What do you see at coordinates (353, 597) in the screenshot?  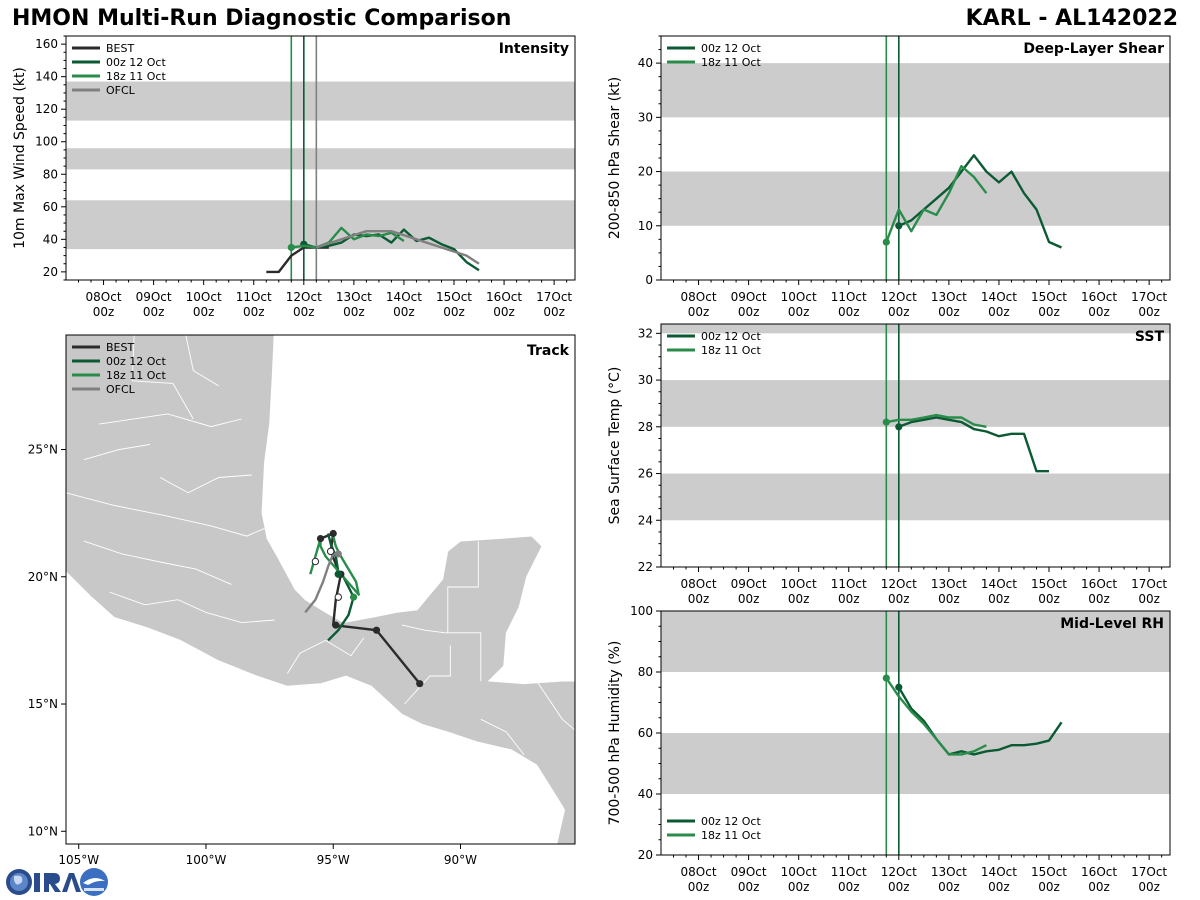 I see `run-start-point` at bounding box center [353, 597].